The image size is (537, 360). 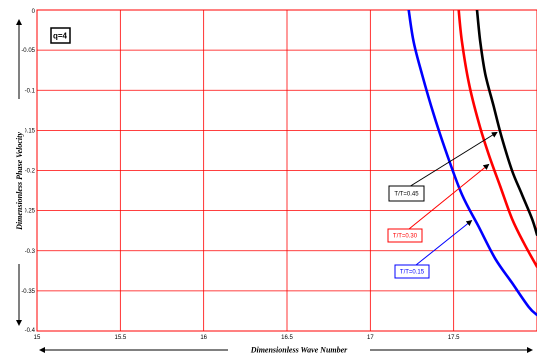 I want to click on series-callout: T/T=0.30, so click(x=438, y=203).